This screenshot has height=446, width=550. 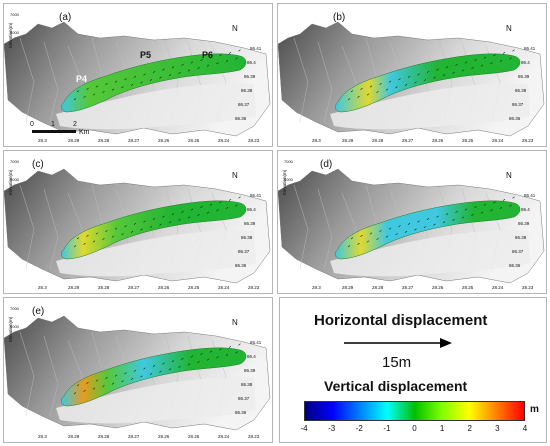 I want to click on vertical-displacement-title: Vertical displacement, so click(x=396, y=386).